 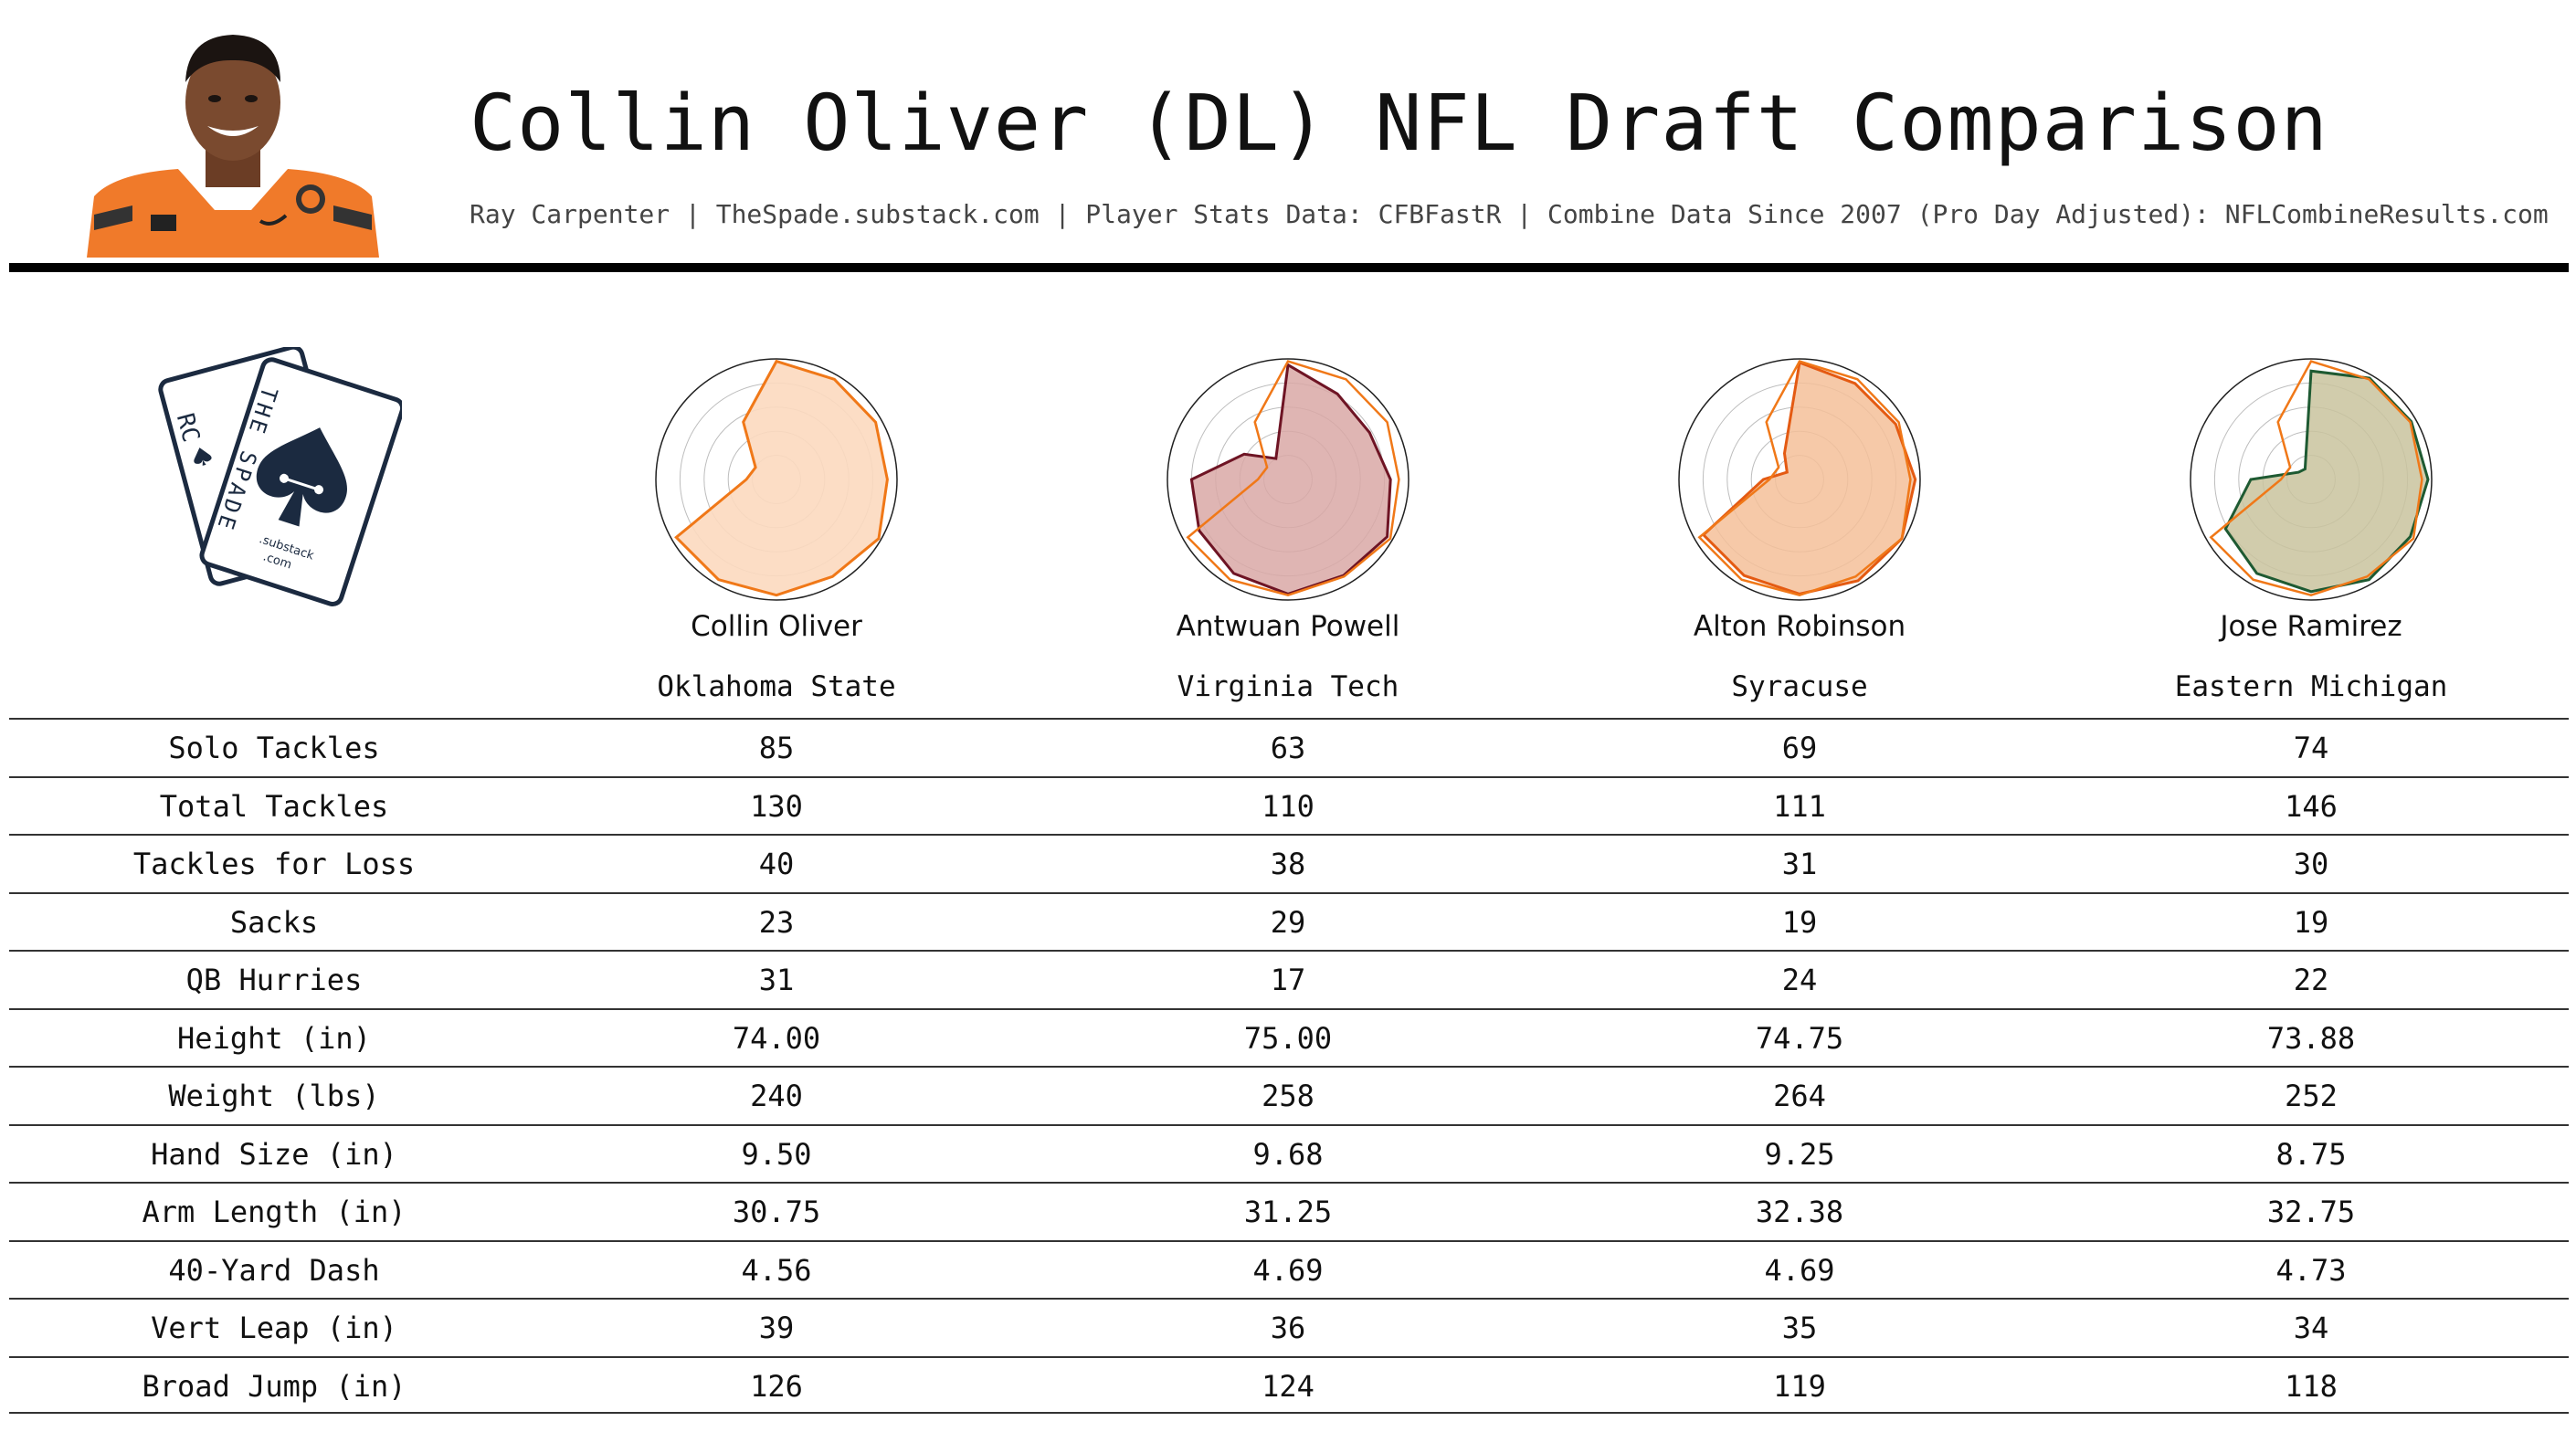 What do you see at coordinates (2311, 864) in the screenshot?
I see `table-cell: 30` at bounding box center [2311, 864].